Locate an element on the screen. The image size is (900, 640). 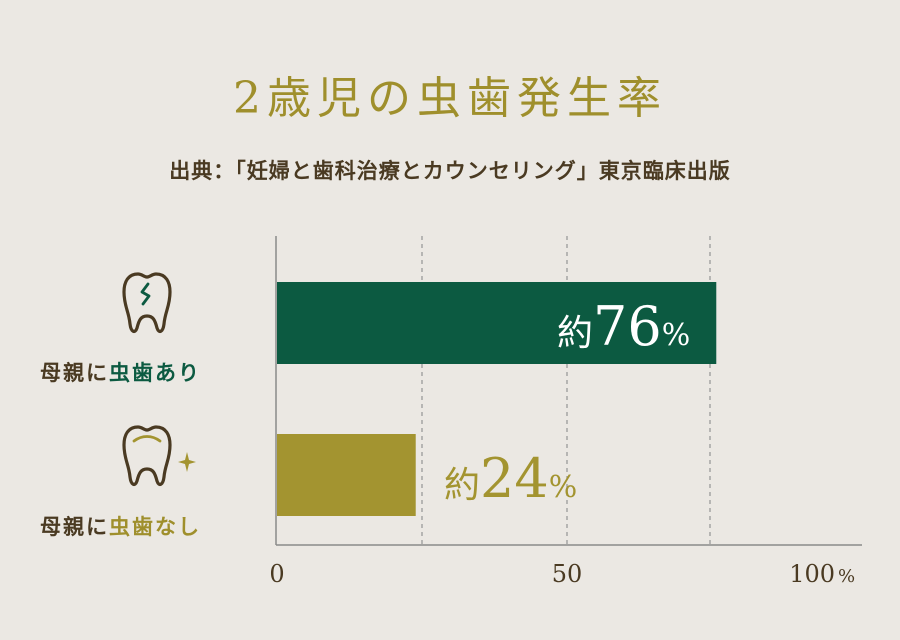
category-label-without-cavities: 母親に虫歯なし is located at coordinates (150, 526).